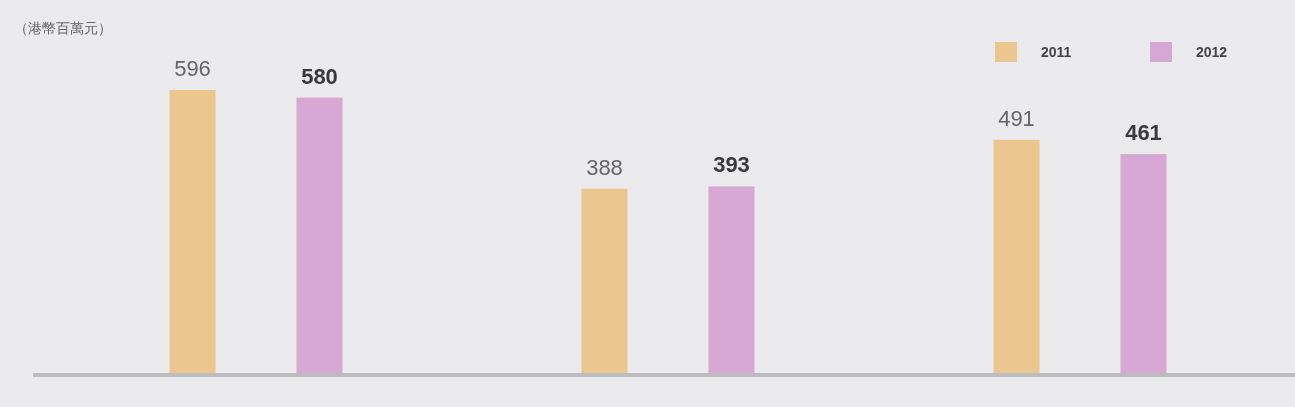 This screenshot has width=1295, height=407. Describe the element at coordinates (192, 68) in the screenshot. I see `data-label: 596` at that location.